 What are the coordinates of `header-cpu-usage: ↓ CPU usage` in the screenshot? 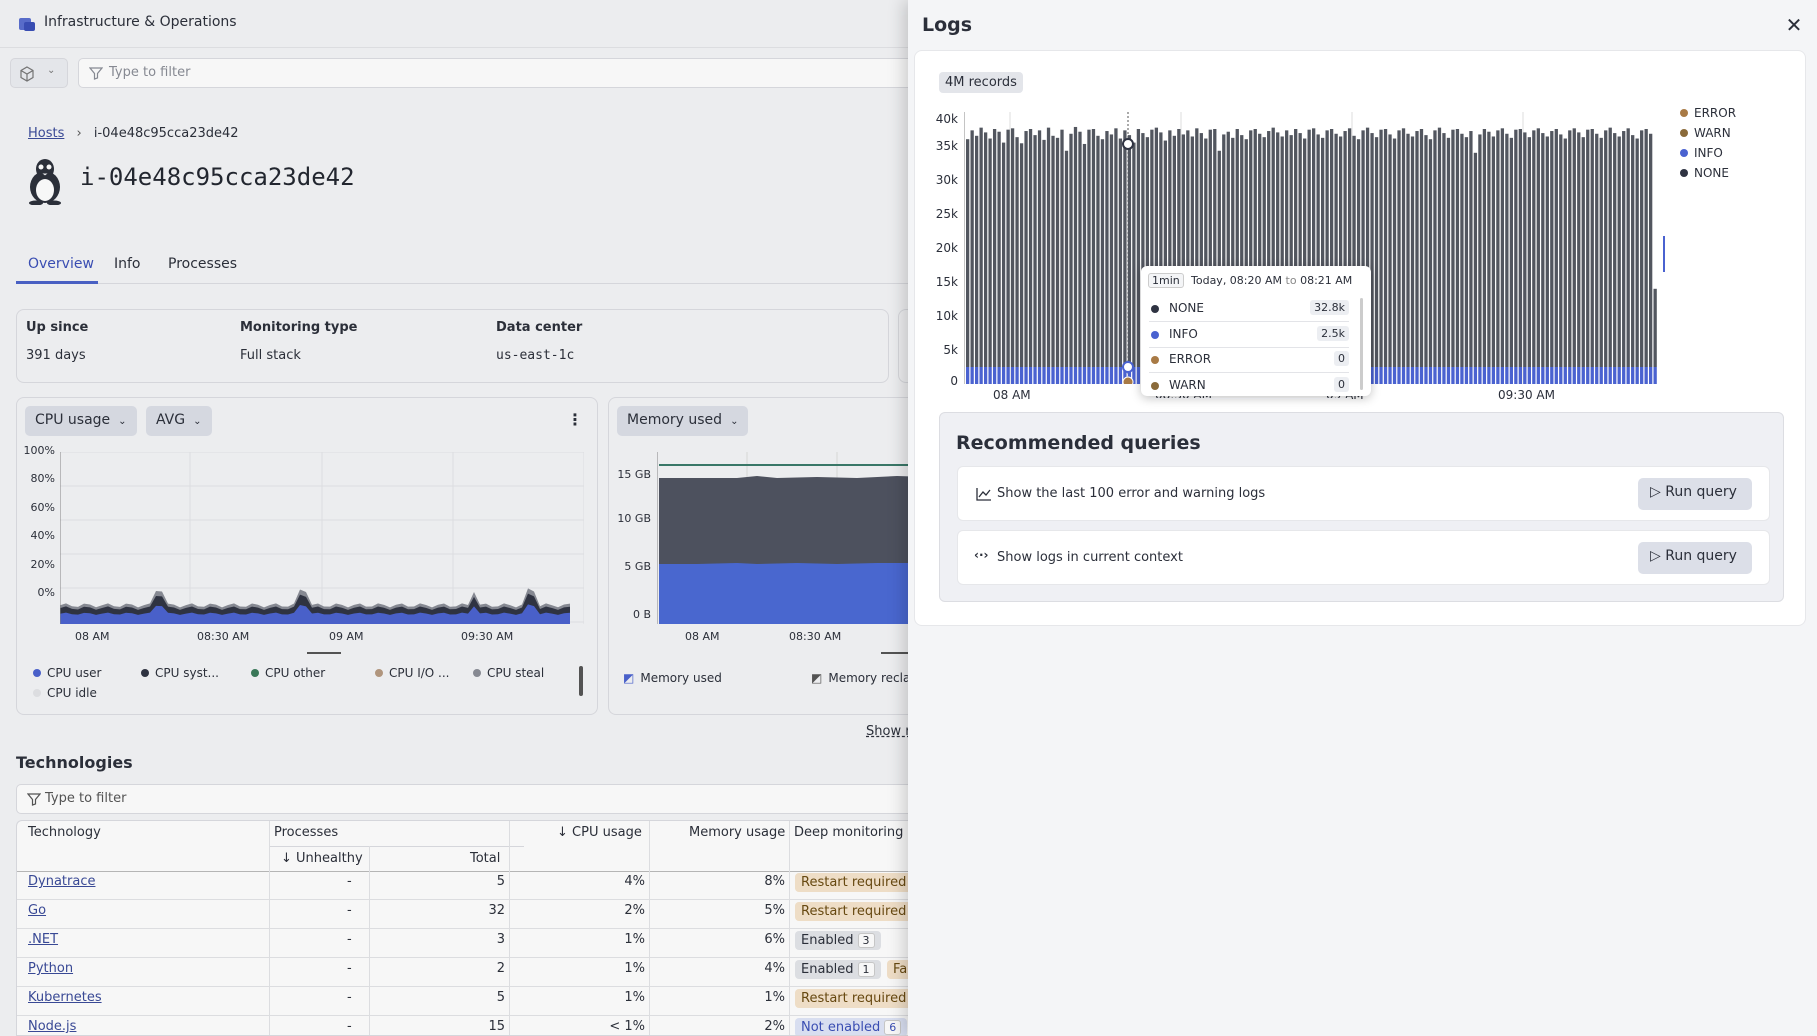 It's located at (599, 832).